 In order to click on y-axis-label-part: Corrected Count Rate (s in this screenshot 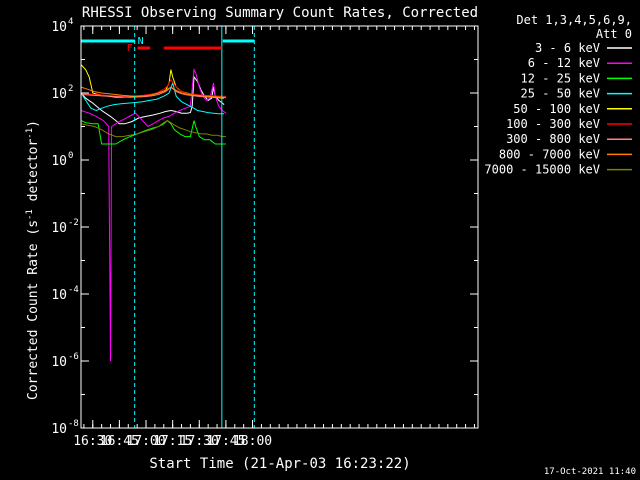, I will do `click(33, 310)`.